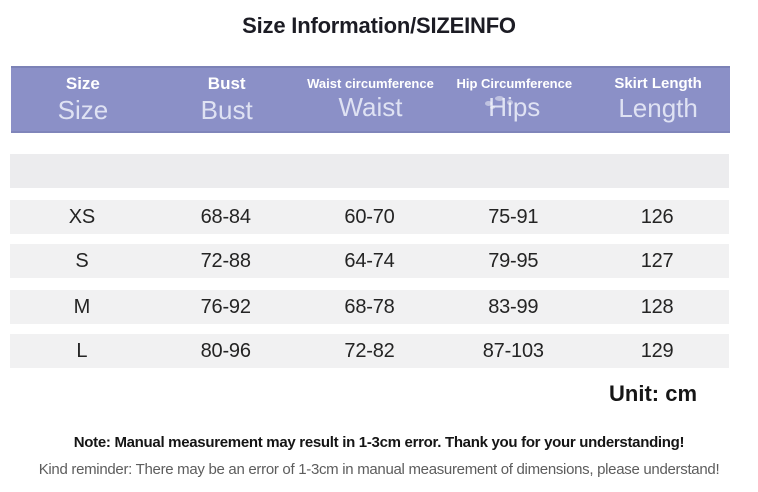  What do you see at coordinates (82, 216) in the screenshot?
I see `cell-size: XS` at bounding box center [82, 216].